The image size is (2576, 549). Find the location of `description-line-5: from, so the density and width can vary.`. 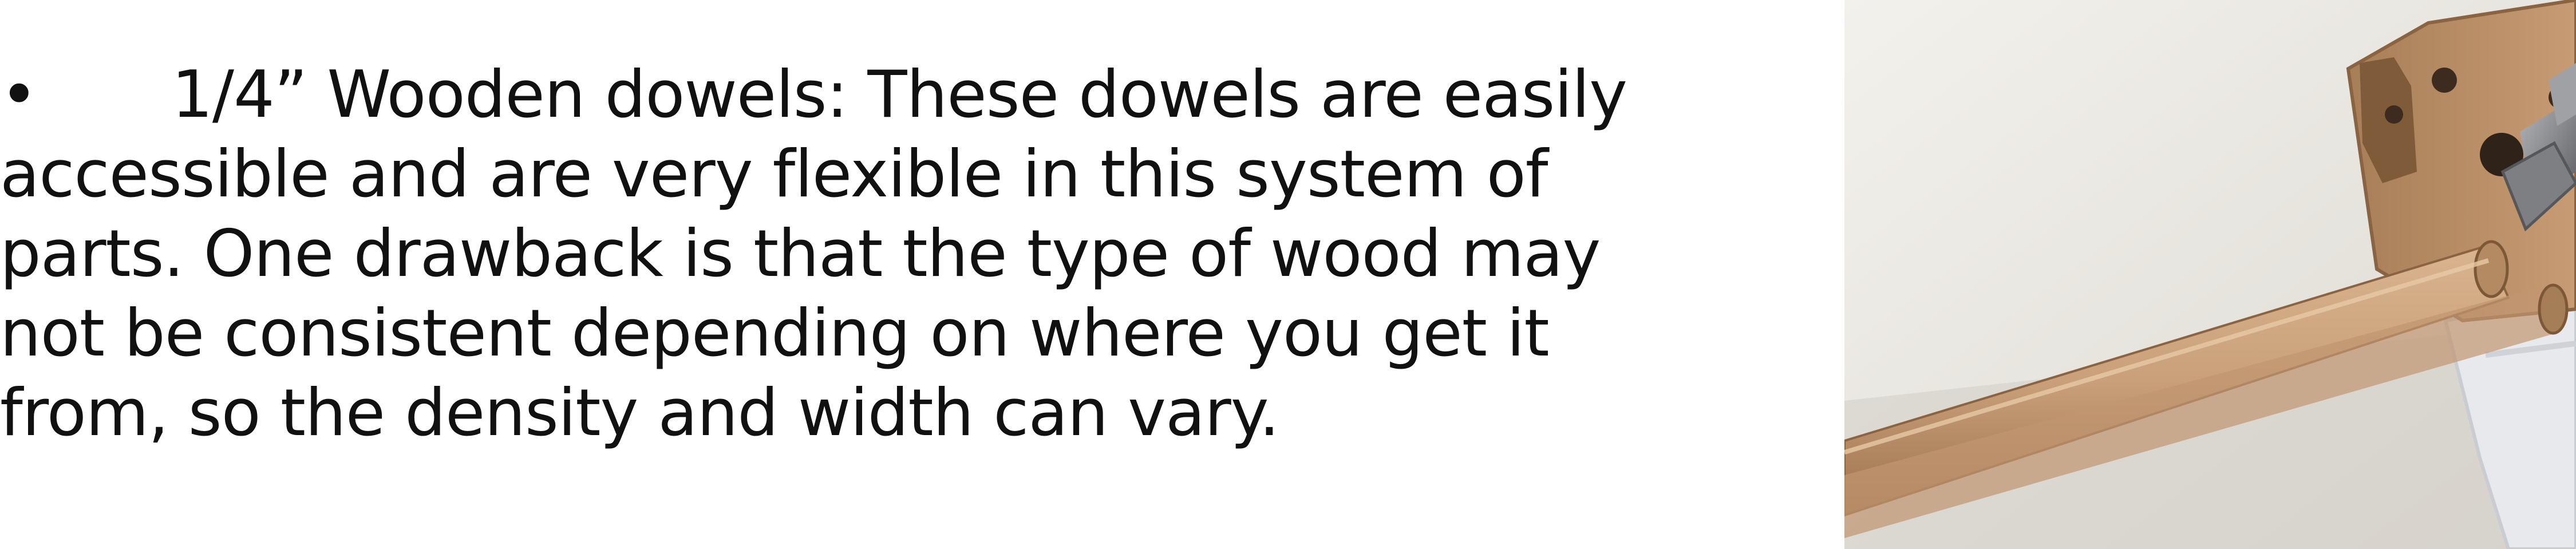

description-line-5: from, so the density and width can vary. is located at coordinates (639, 413).